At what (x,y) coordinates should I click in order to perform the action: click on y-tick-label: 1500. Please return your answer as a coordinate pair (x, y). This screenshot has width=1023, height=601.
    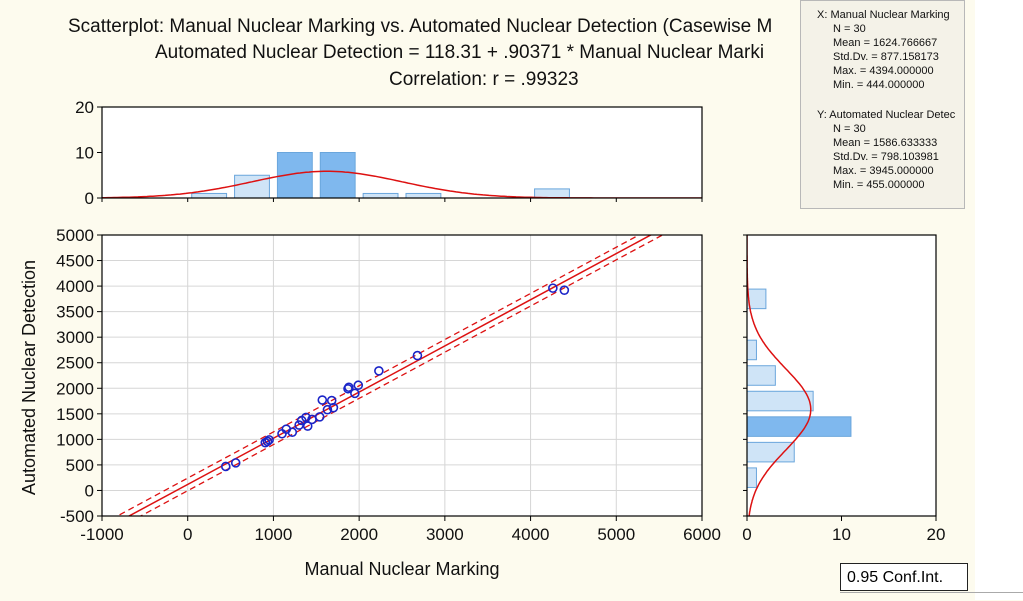
    Looking at the image, I should click on (75, 414).